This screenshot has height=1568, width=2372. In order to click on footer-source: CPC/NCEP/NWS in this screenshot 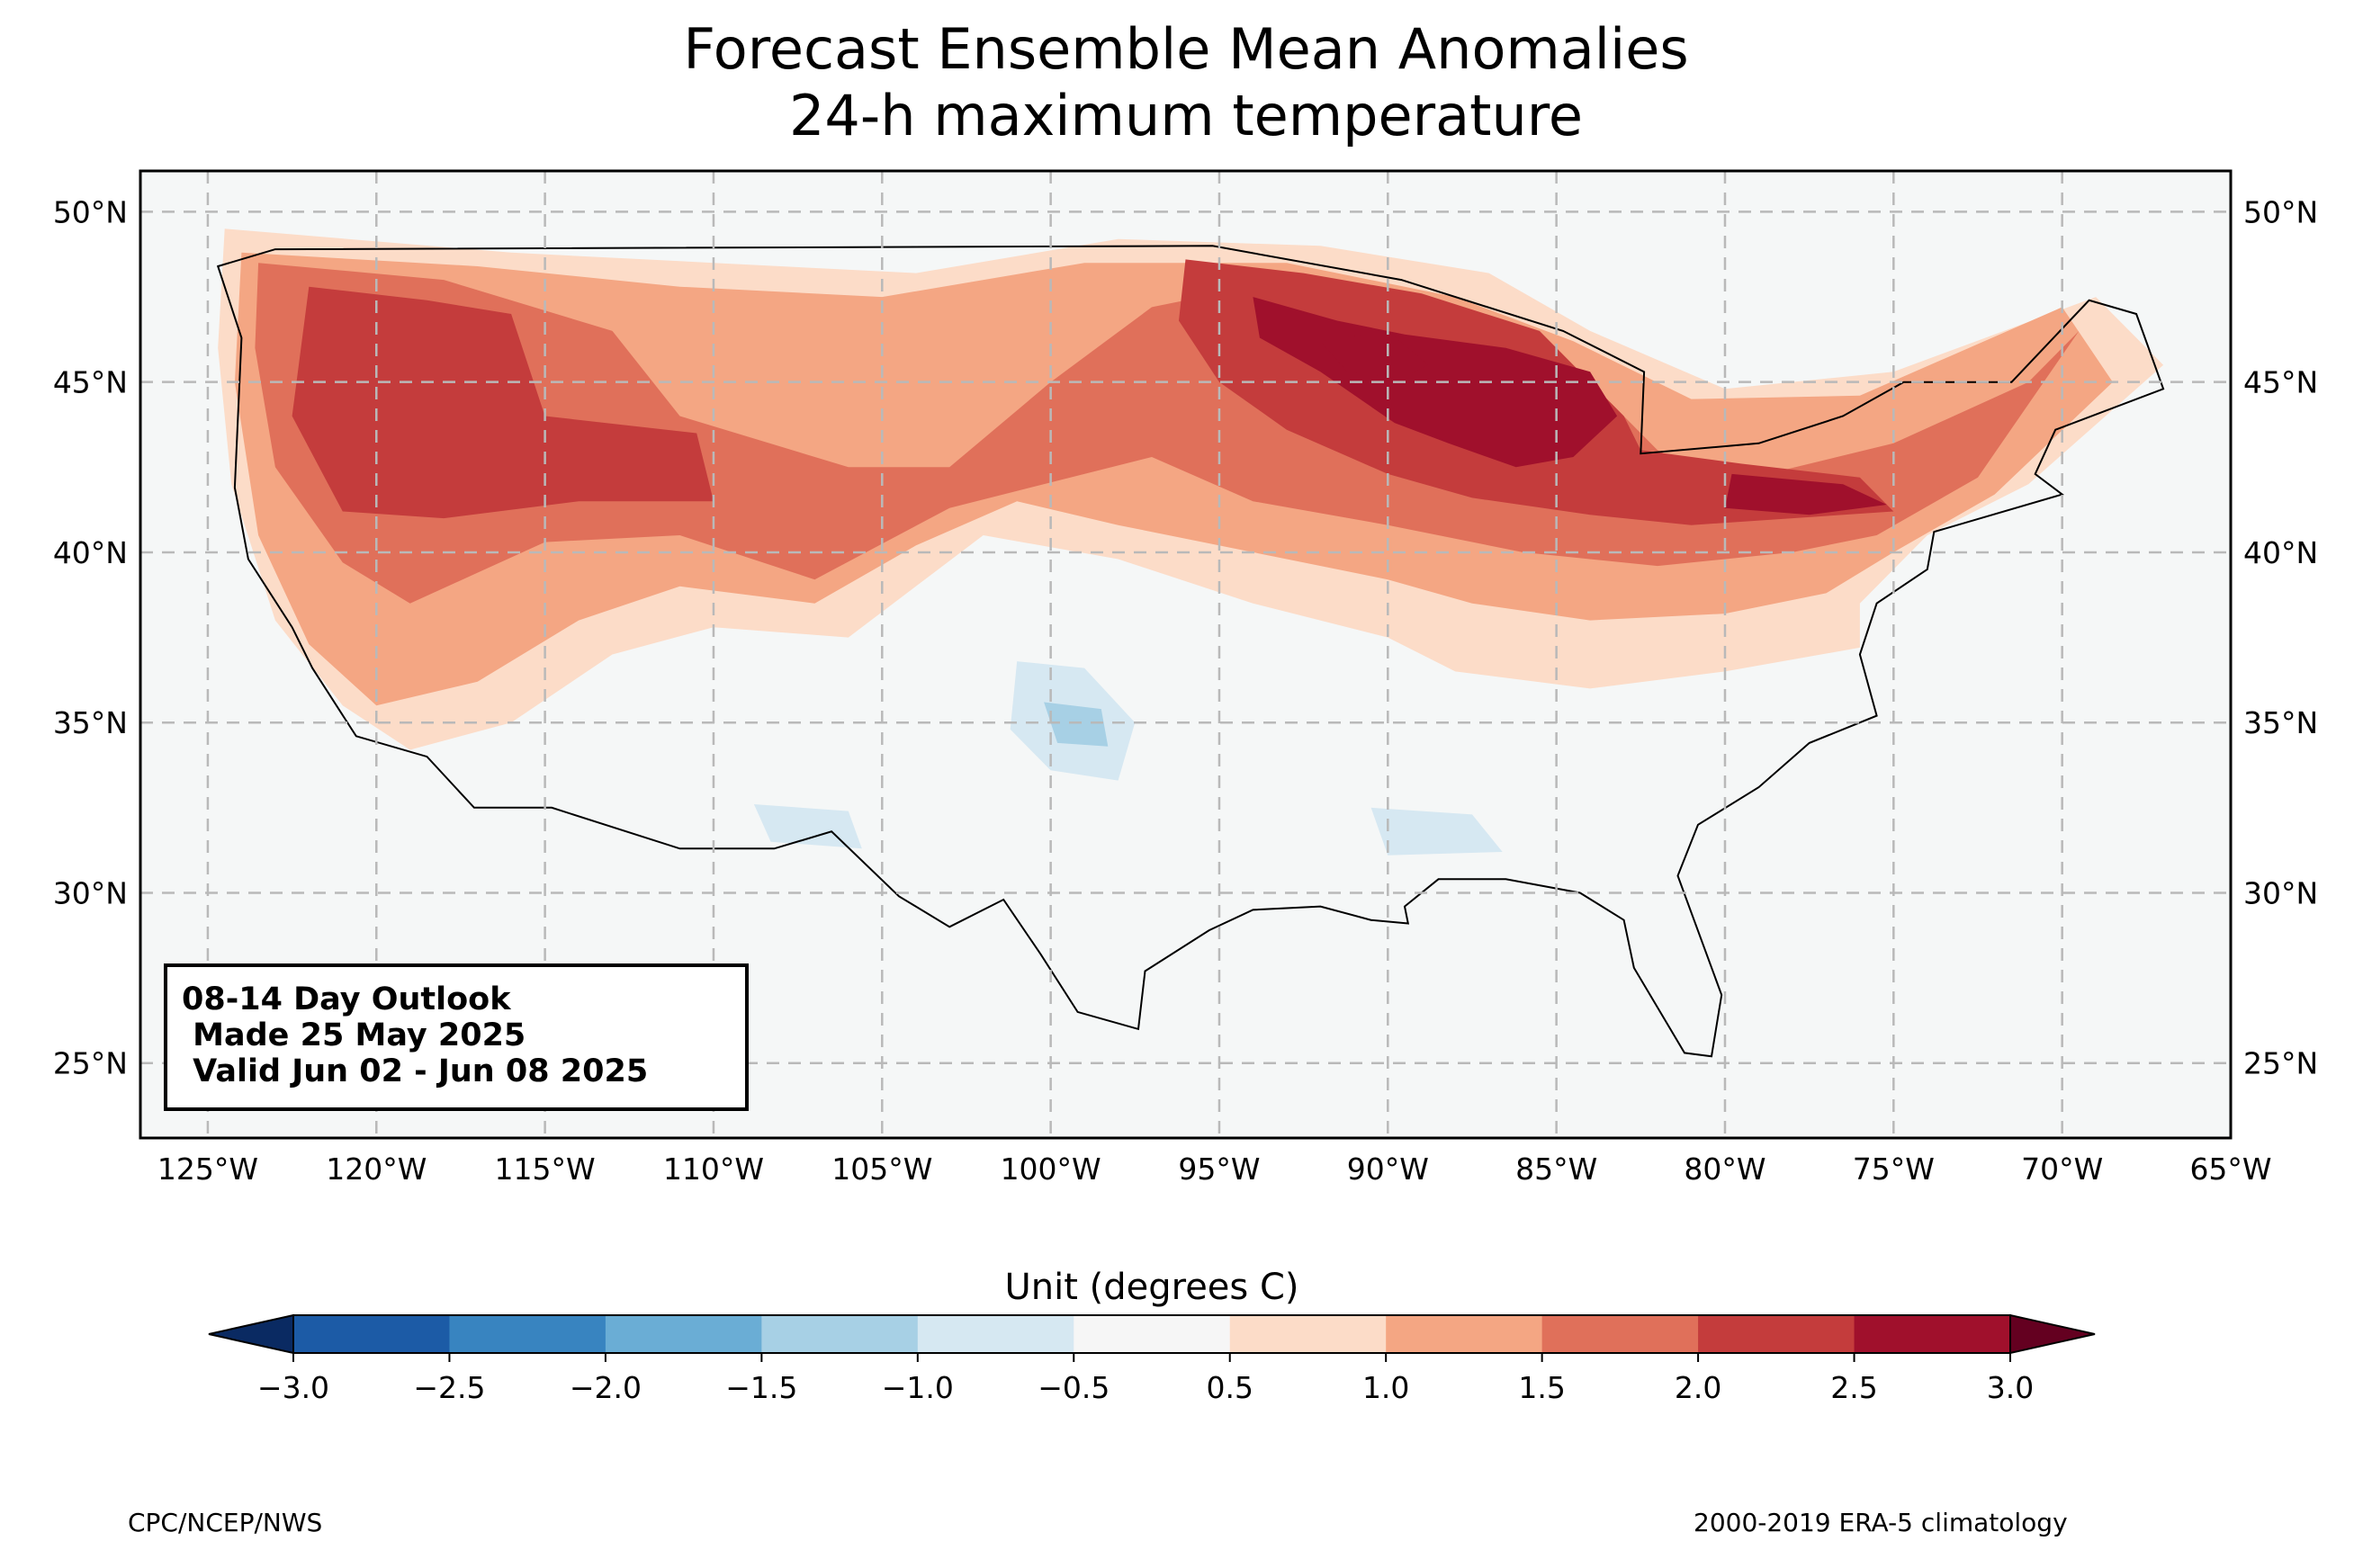, I will do `click(225, 1522)`.